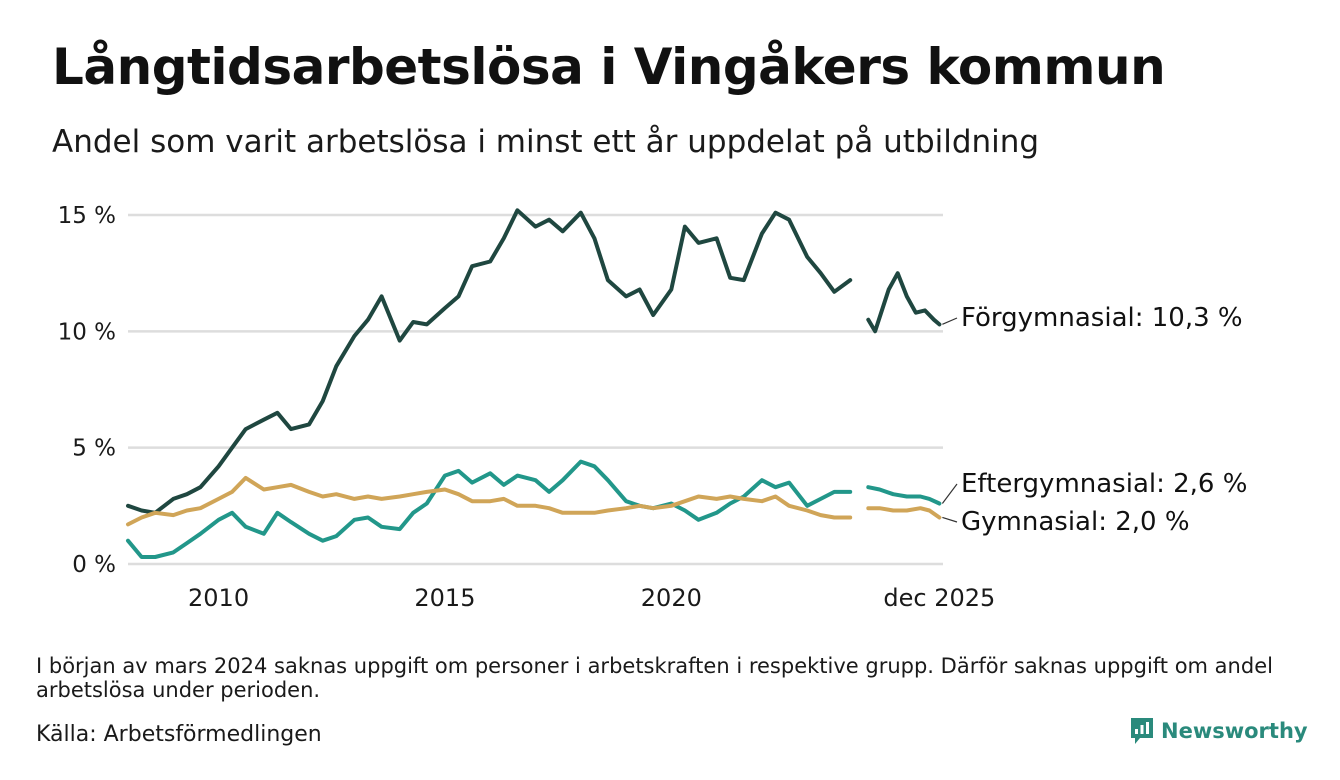 This screenshot has width=1340, height=780. I want to click on x-tick-label: dec 2025, so click(939, 598).